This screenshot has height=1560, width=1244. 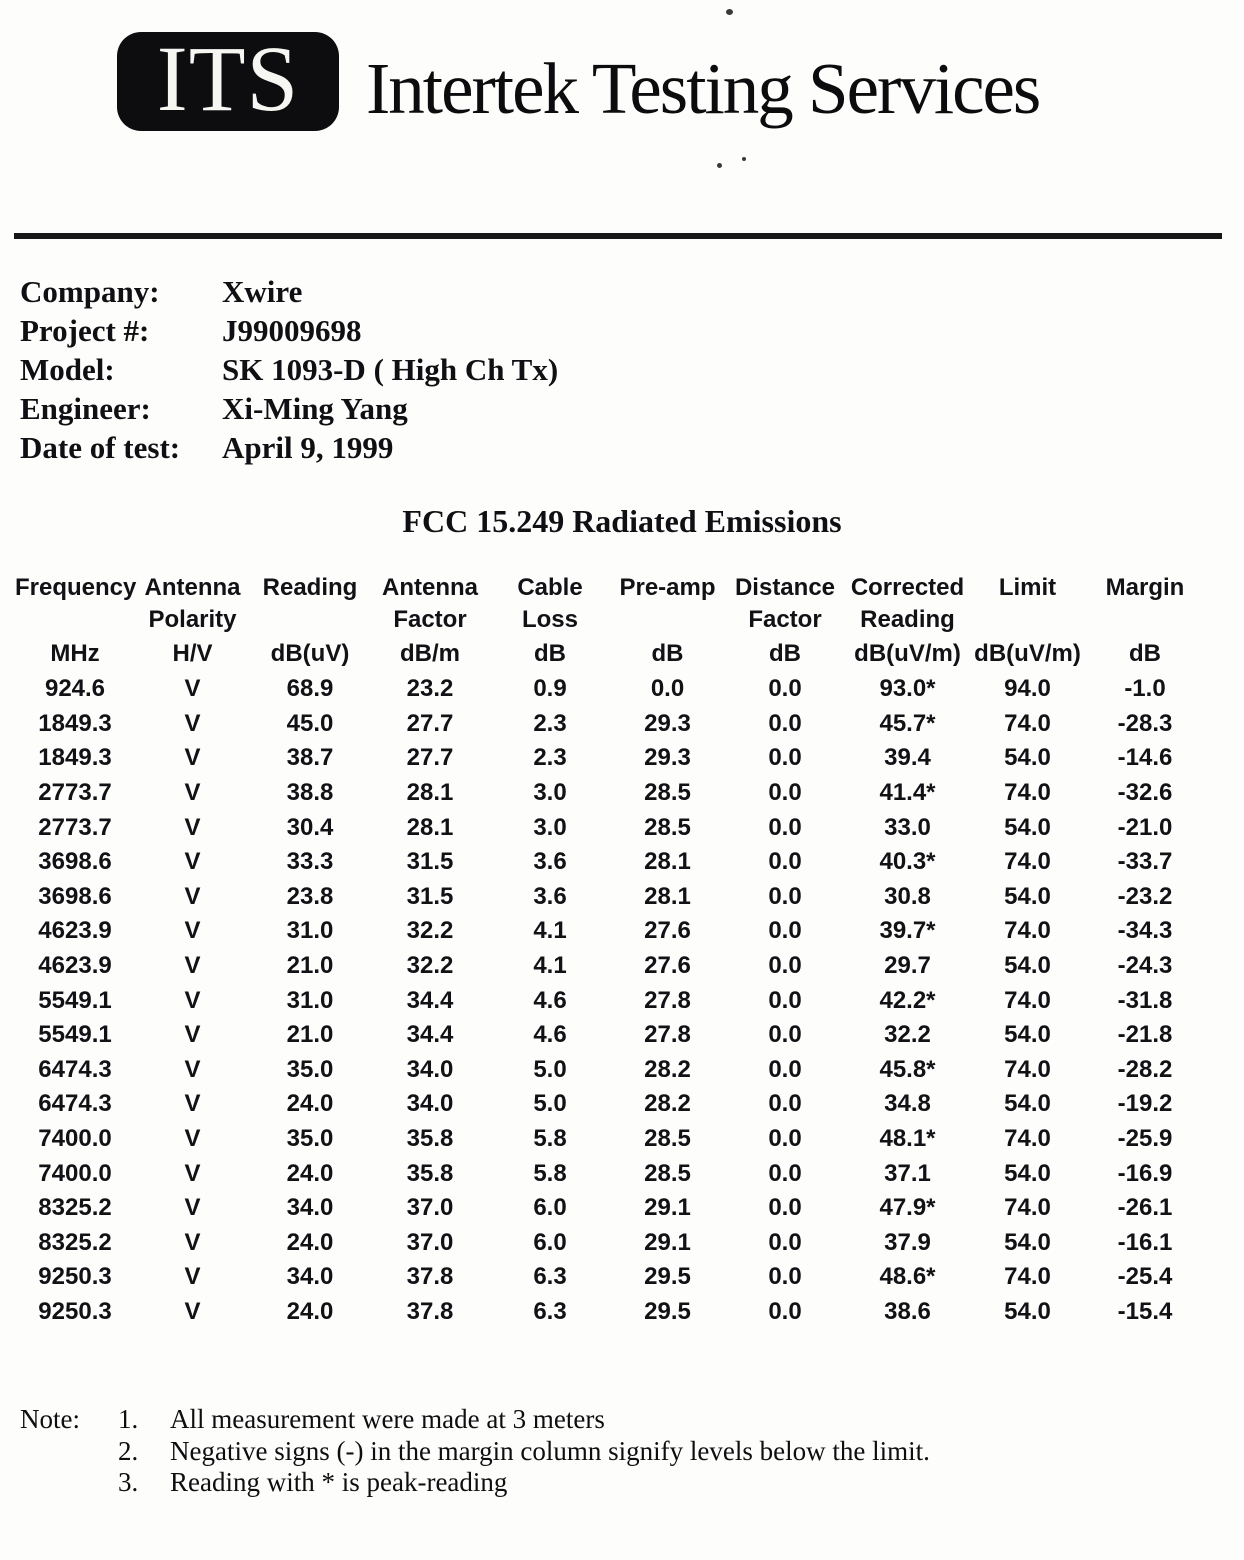 I want to click on table-cell: 1849.3, so click(x=75, y=723).